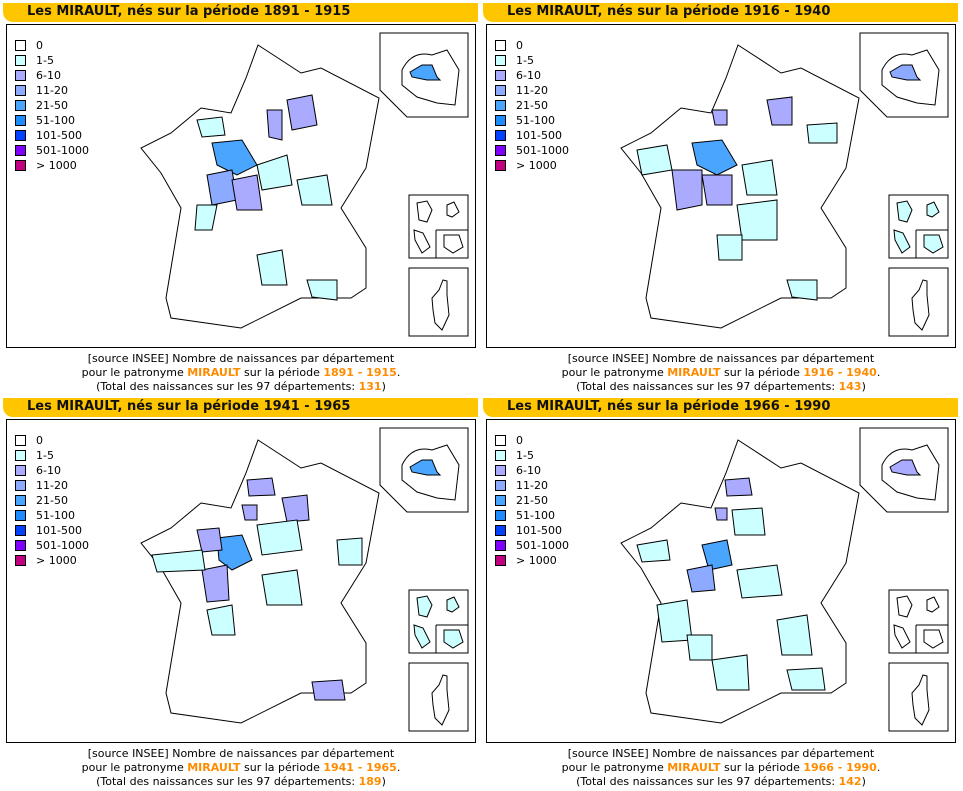 The height and width of the screenshot is (791, 963). I want to click on corsica-inset, so click(438, 302).